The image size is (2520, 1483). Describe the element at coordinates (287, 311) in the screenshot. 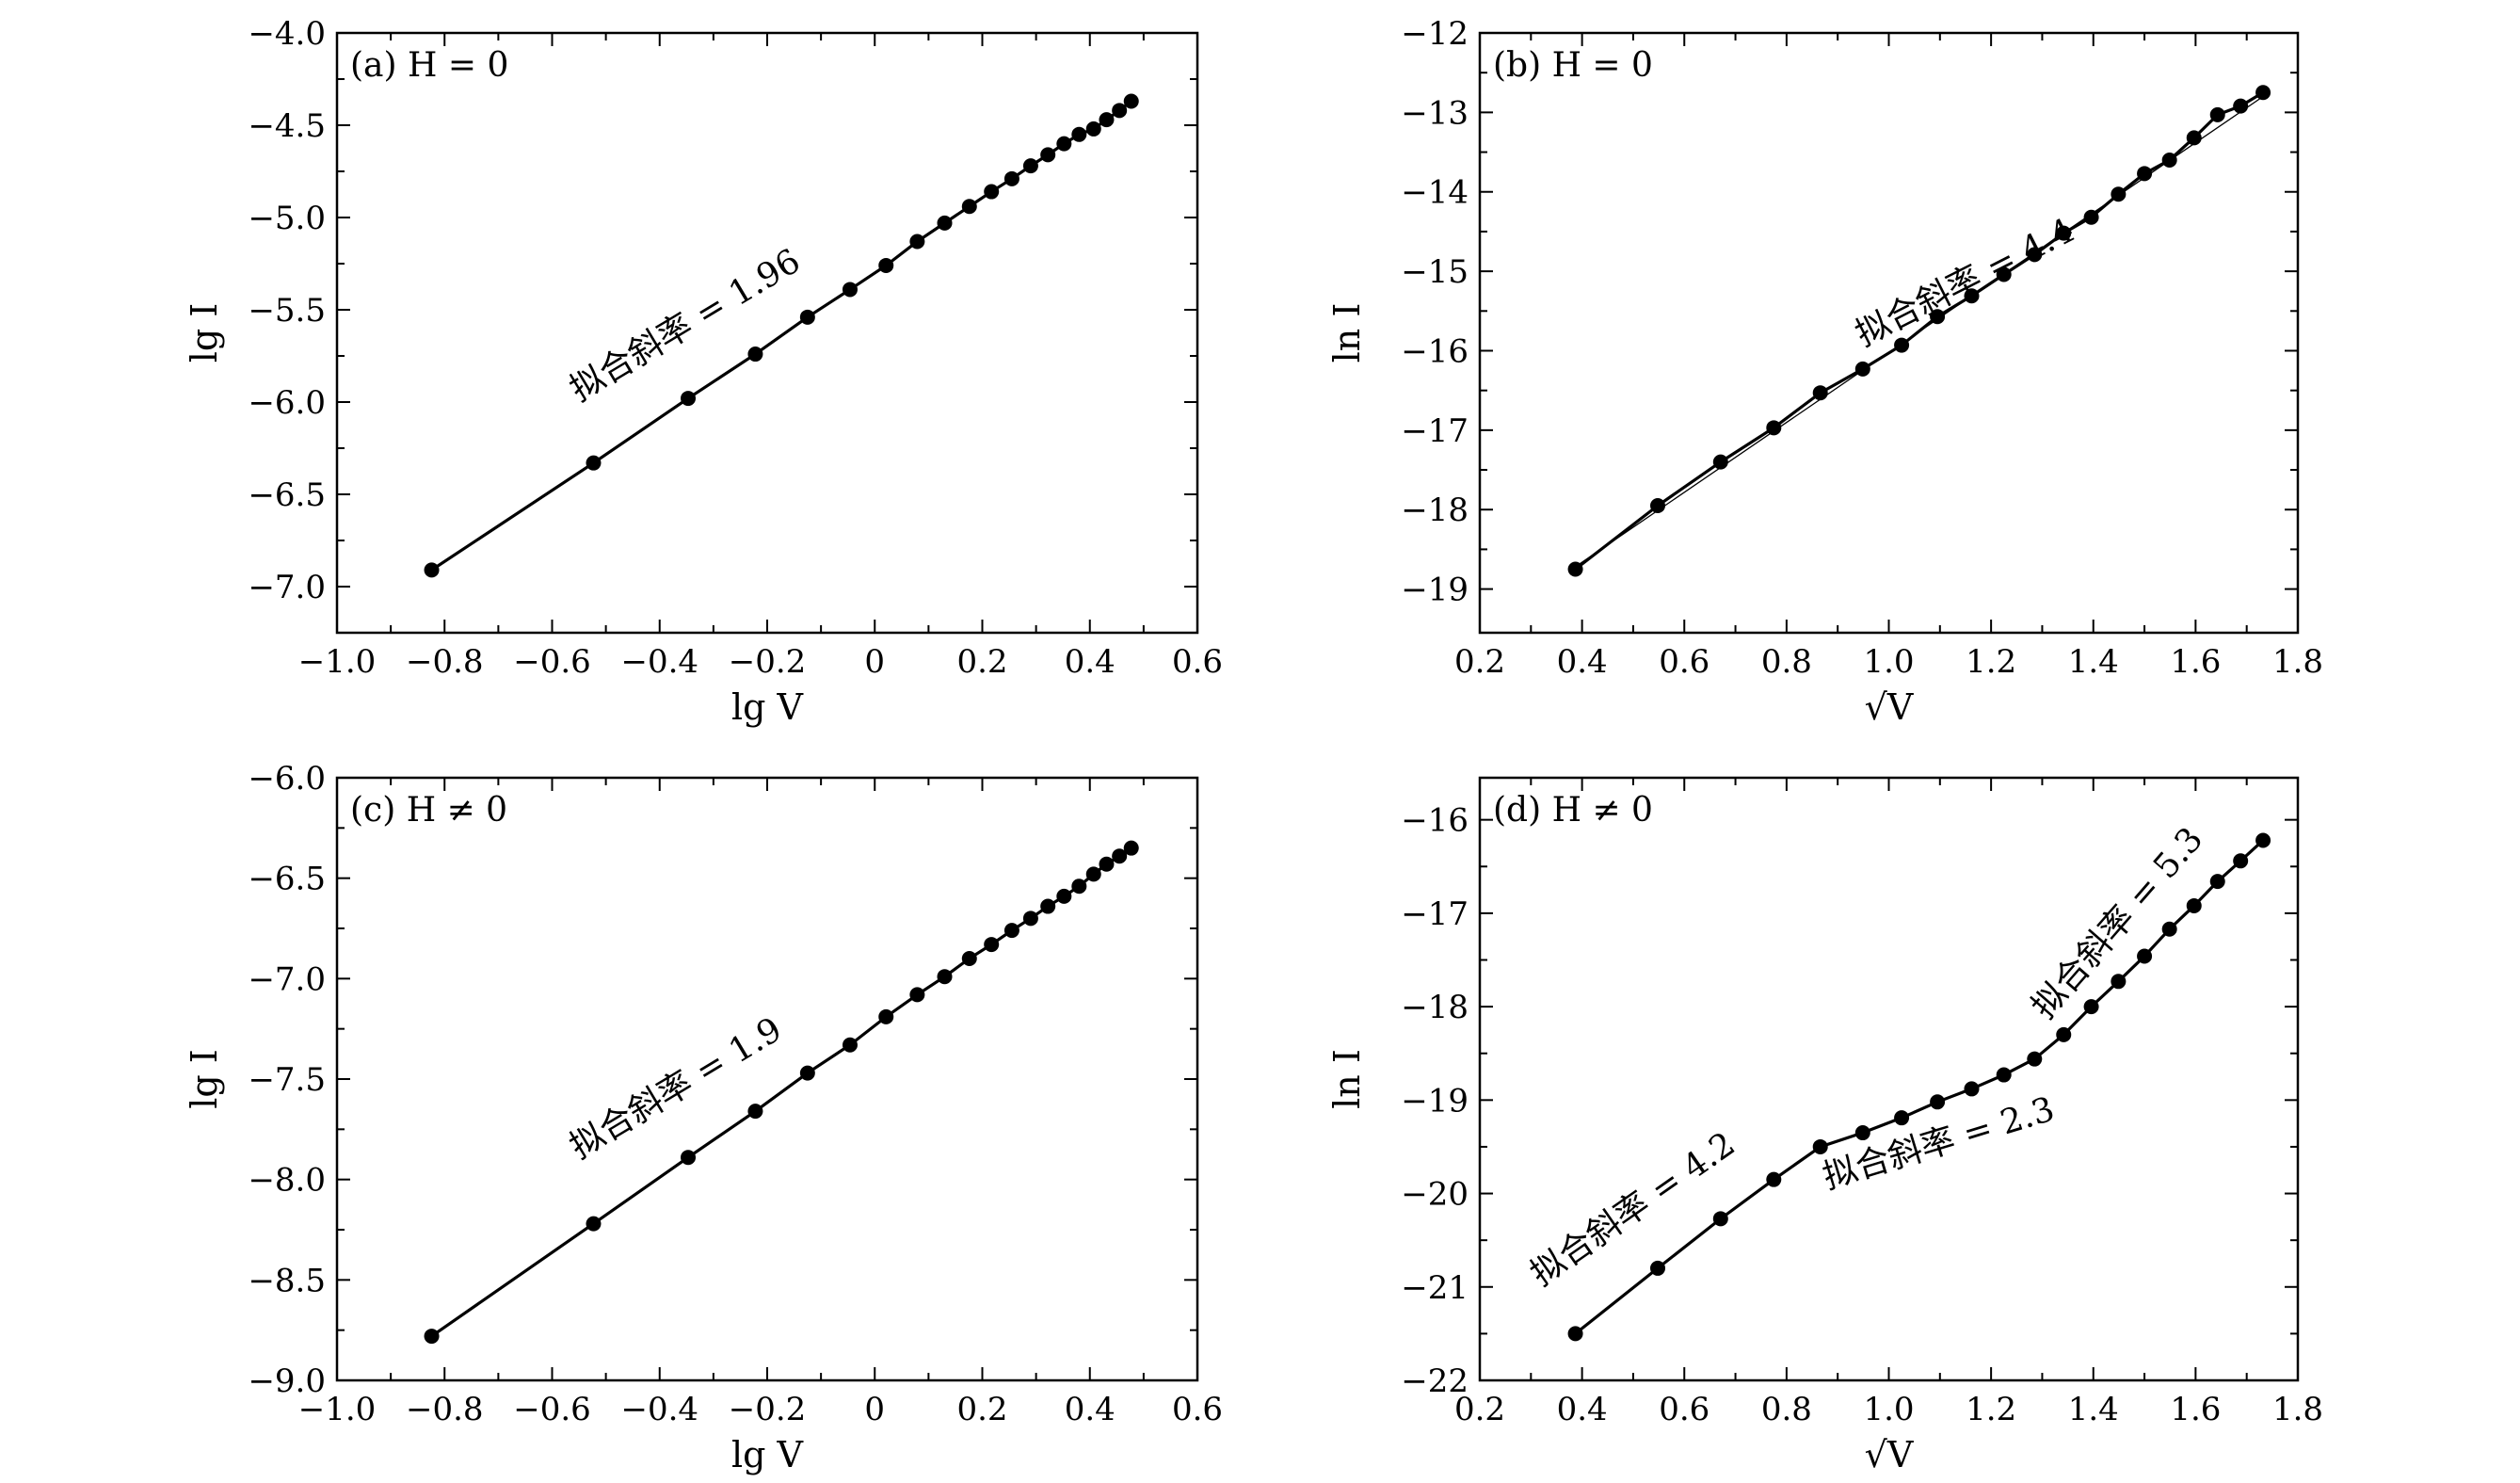

I see `y-tick-label: −5.5` at that location.